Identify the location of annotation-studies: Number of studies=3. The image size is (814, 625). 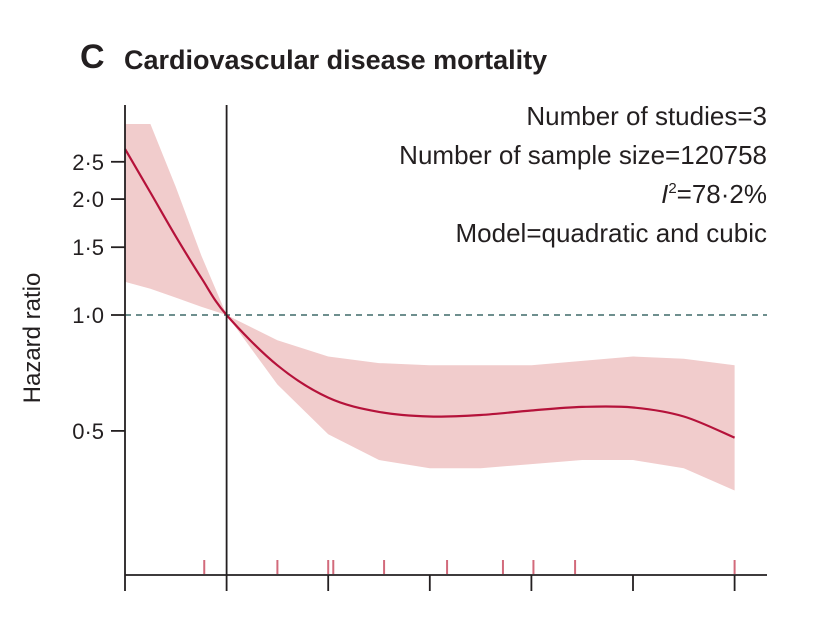
(646, 116).